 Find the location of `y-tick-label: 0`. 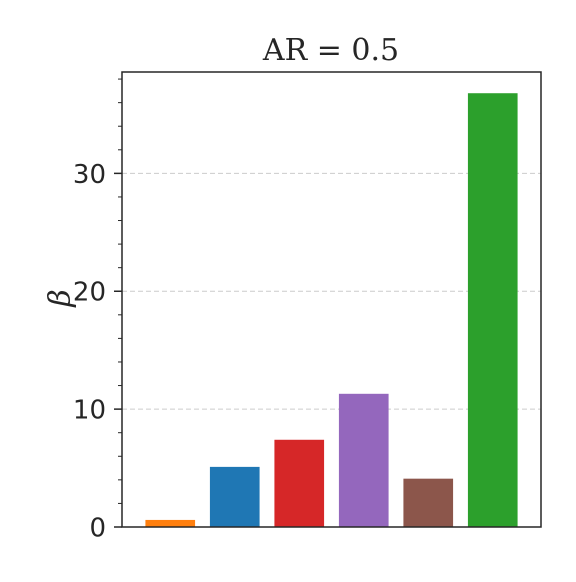

y-tick-label: 0 is located at coordinates (97, 529).